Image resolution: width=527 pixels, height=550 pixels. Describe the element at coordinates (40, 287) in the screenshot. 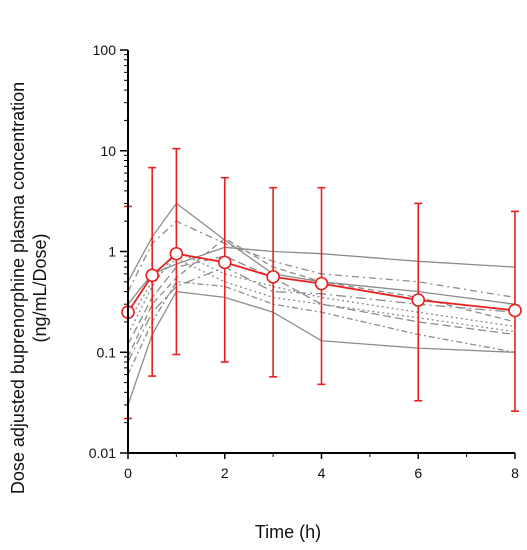

I see `y-axis-title-line2: (ng/mL/Dose)` at that location.